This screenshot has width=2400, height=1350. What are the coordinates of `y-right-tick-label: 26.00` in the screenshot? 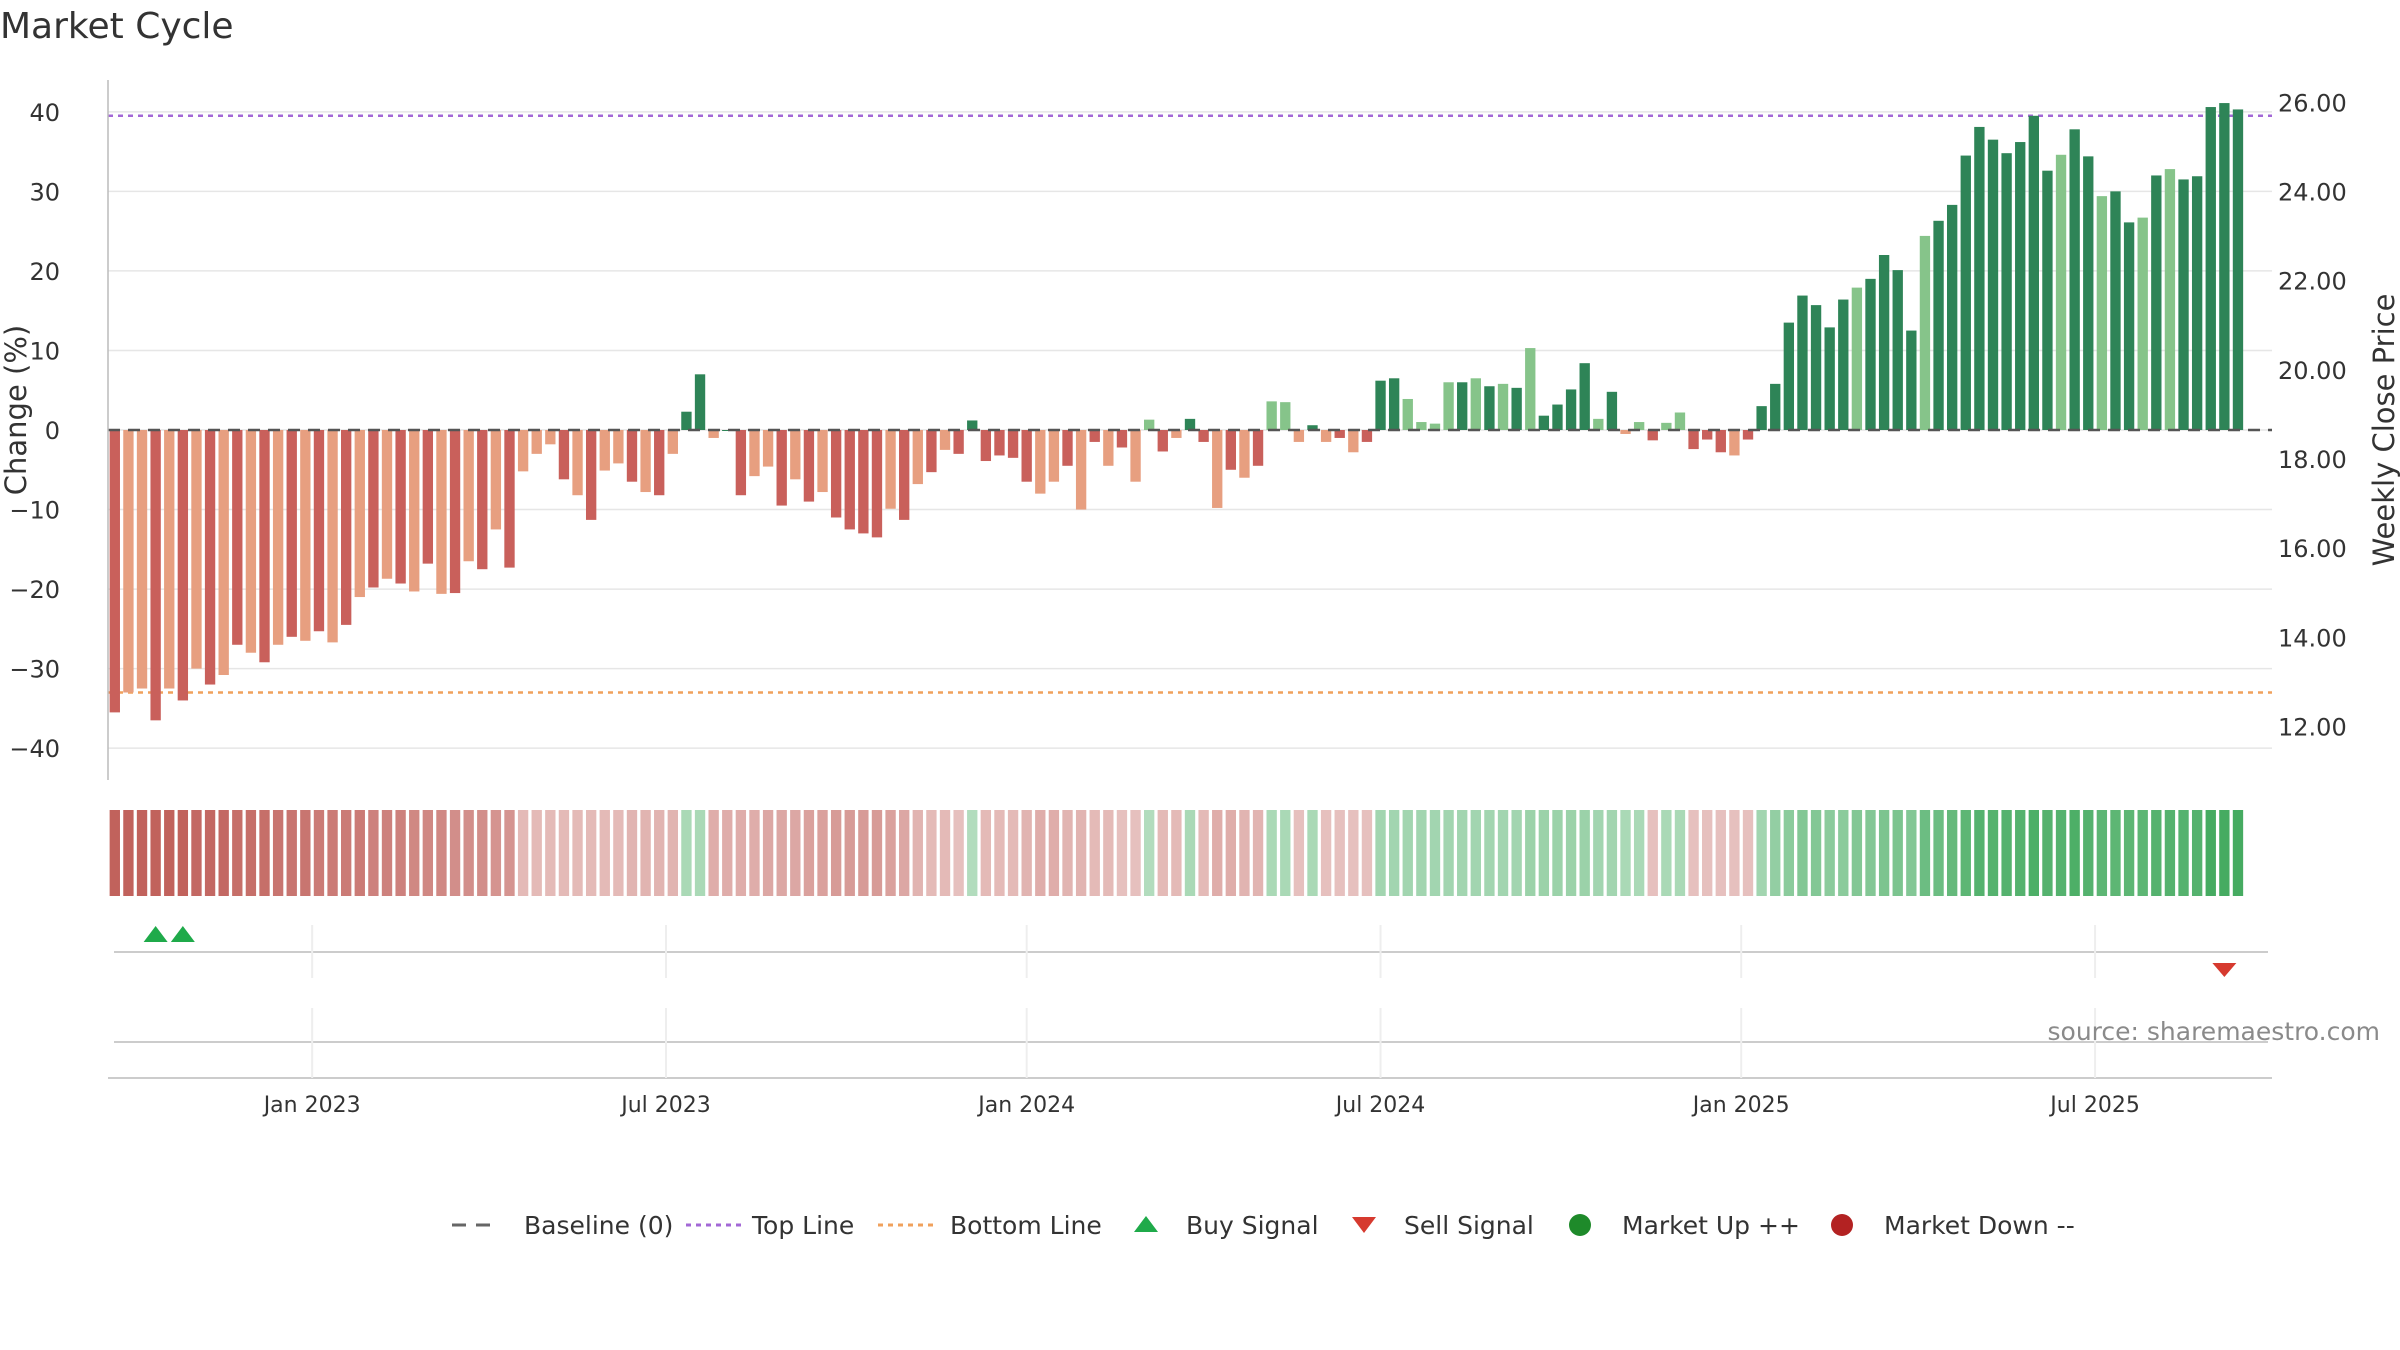 It's located at (2312, 103).